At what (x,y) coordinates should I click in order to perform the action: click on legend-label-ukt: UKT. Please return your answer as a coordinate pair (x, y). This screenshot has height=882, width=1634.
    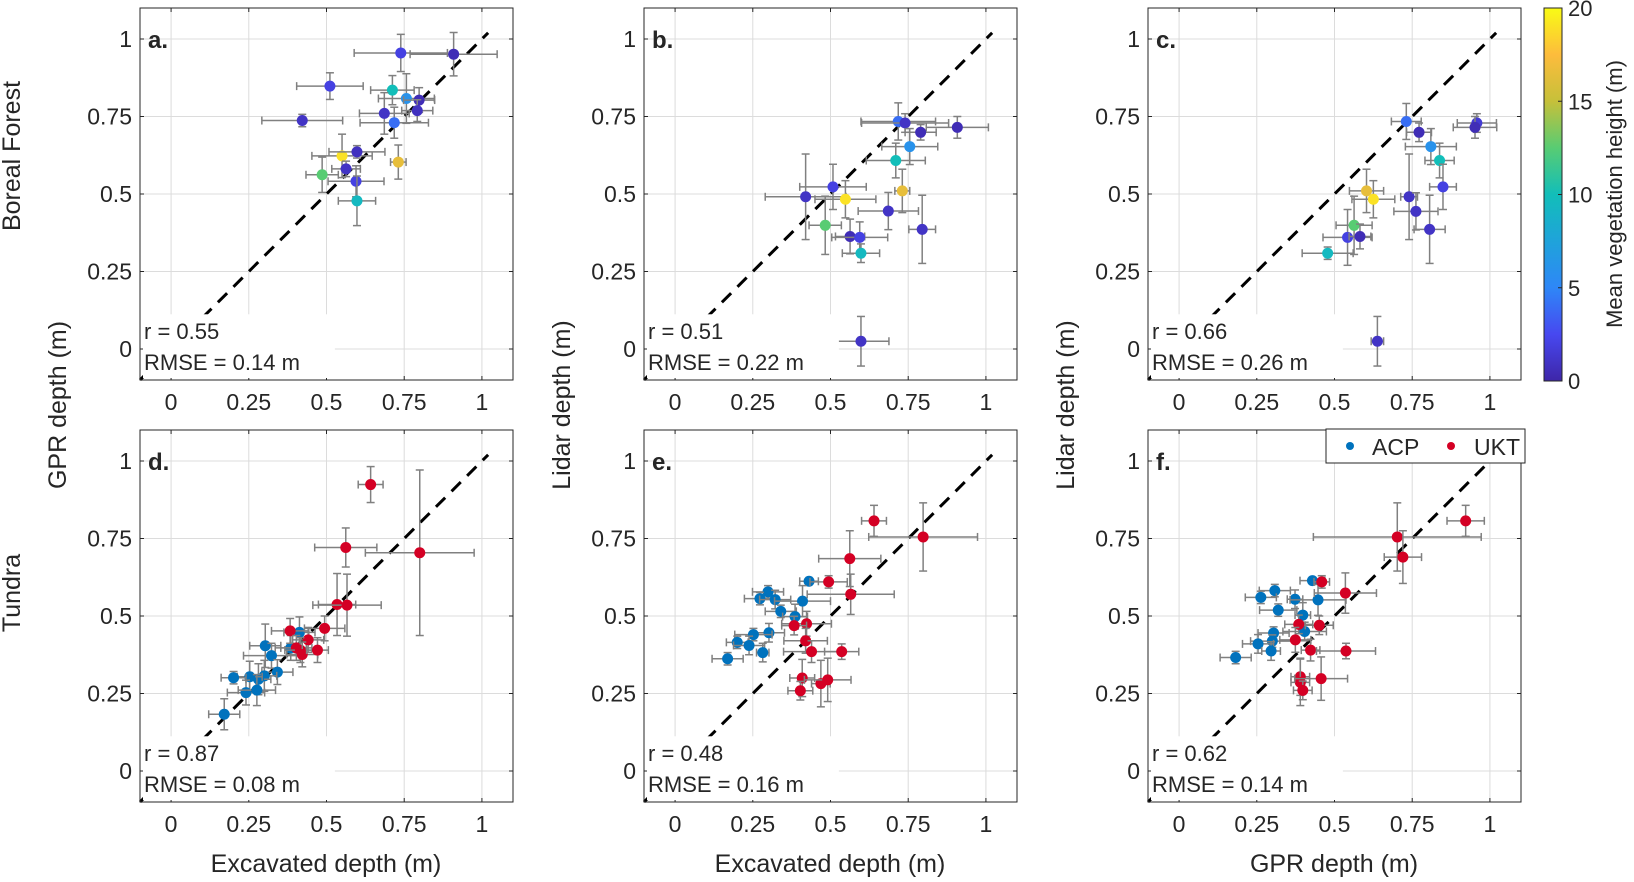
    Looking at the image, I should click on (1497, 447).